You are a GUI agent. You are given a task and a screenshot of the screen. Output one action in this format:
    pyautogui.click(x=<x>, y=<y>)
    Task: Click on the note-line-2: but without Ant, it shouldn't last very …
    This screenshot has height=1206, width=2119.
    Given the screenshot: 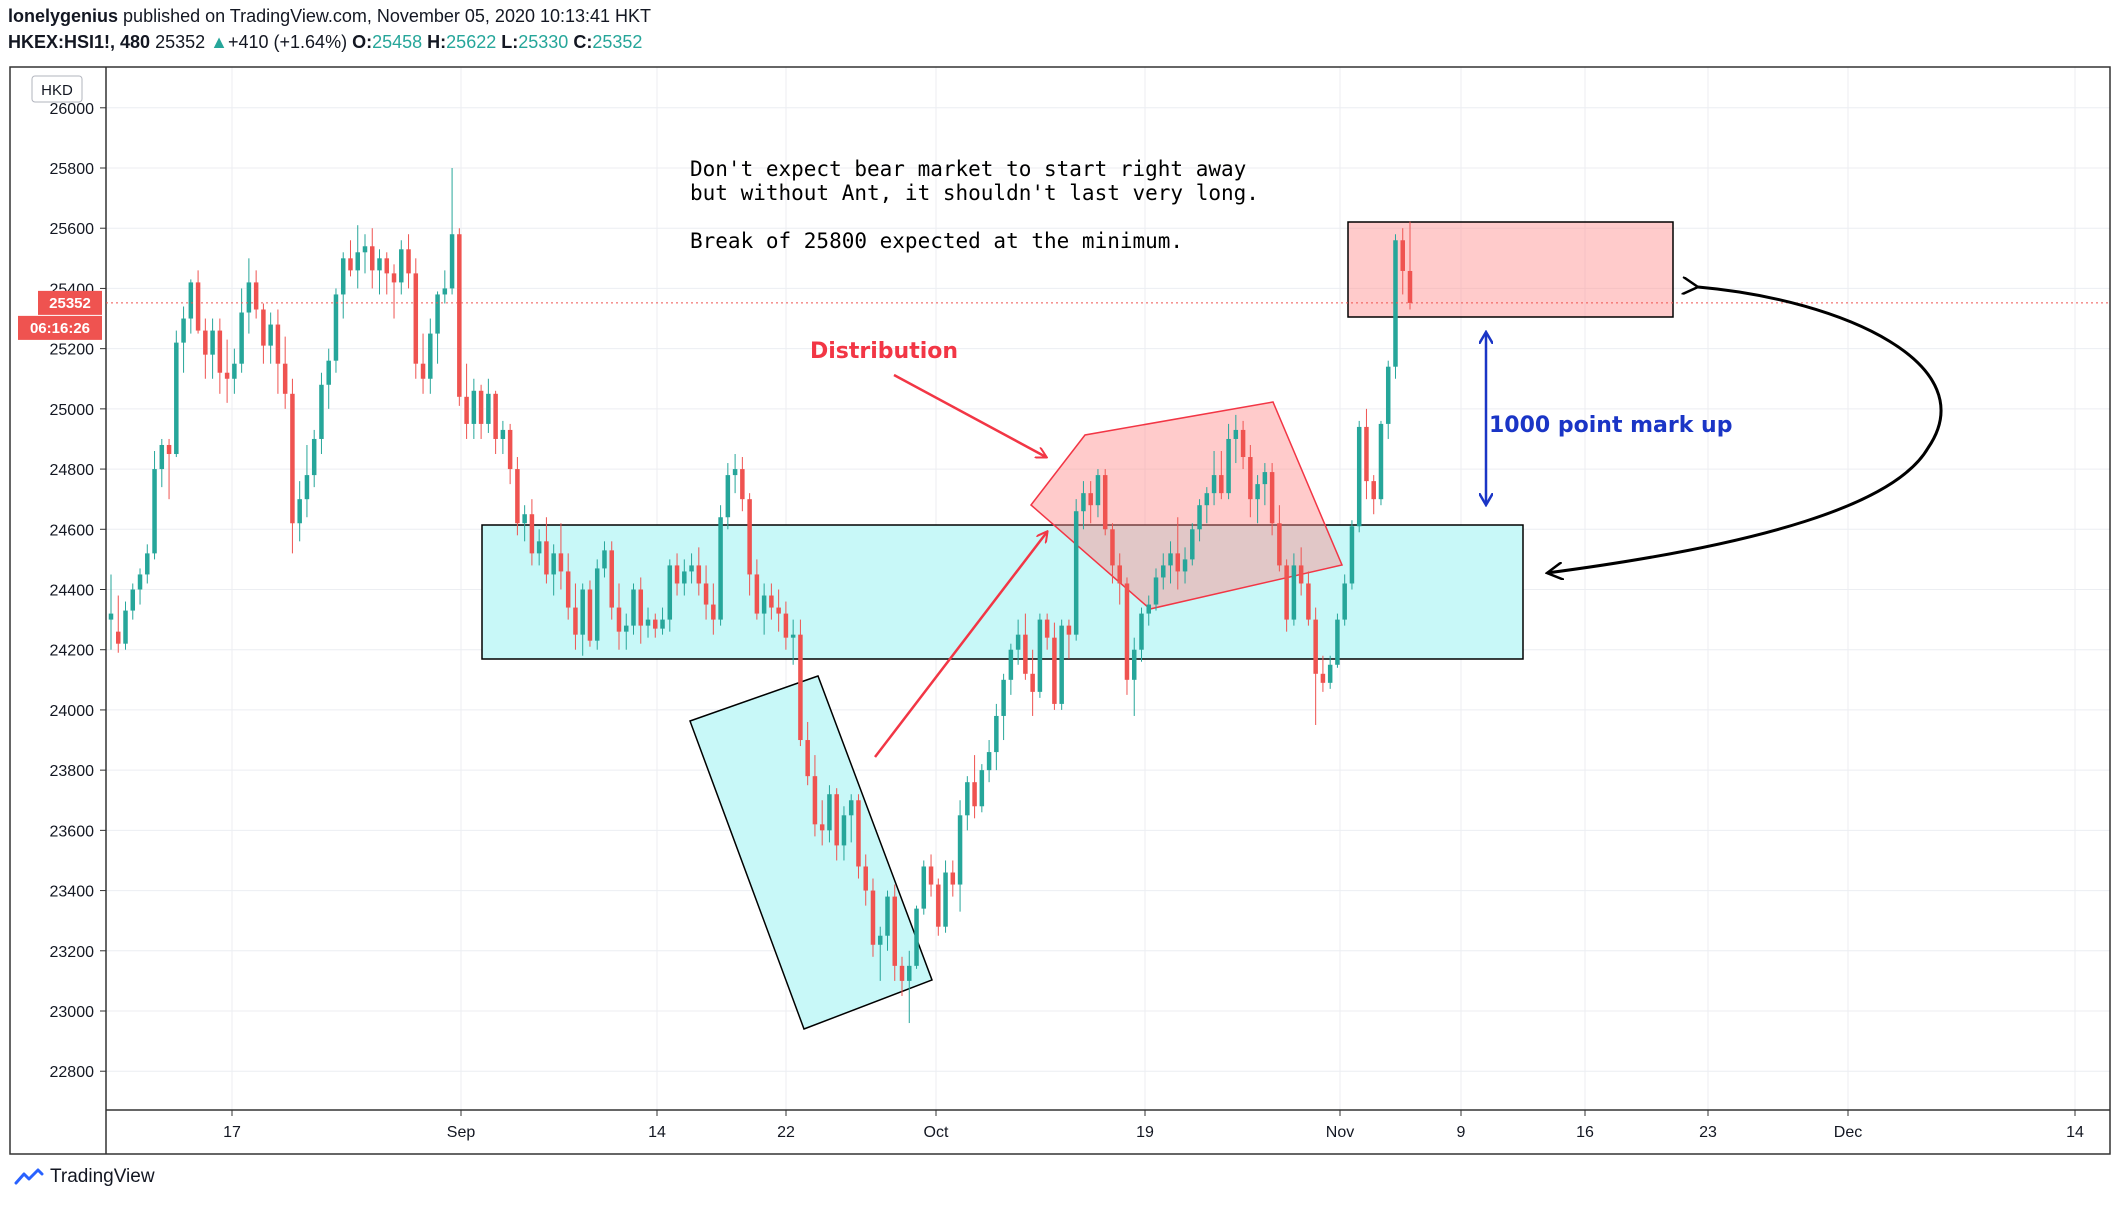 What is the action you would take?
    pyautogui.click(x=974, y=193)
    